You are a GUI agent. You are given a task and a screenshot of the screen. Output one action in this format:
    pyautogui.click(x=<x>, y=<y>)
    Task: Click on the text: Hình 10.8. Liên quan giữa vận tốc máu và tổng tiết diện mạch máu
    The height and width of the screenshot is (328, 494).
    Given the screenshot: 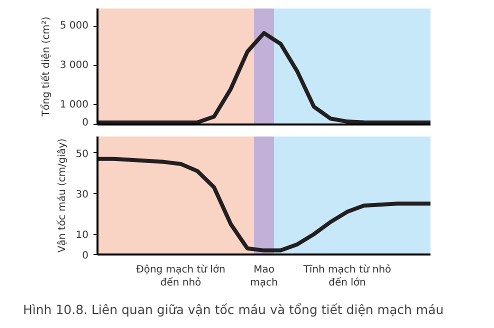 What is the action you would take?
    pyautogui.click(x=233, y=310)
    